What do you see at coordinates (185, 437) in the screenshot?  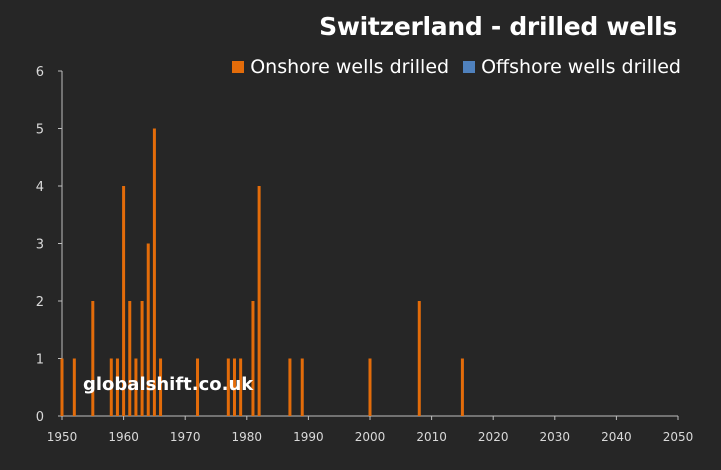 I see `x-tick-label: 1970` at bounding box center [185, 437].